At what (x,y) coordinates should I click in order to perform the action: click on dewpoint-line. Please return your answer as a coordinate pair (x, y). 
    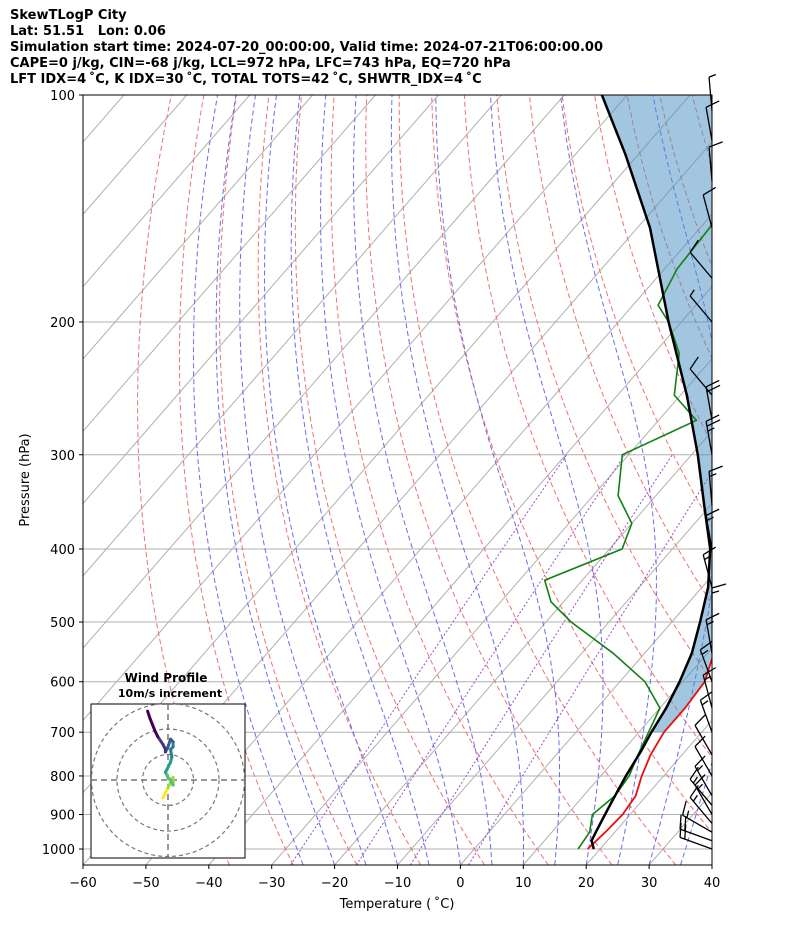
    Looking at the image, I should click on (627, 536).